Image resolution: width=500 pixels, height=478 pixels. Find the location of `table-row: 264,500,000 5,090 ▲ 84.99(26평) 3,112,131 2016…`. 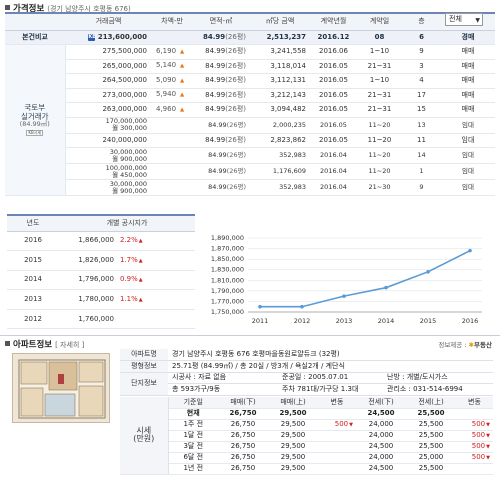

table-row: 264,500,000 5,090 ▲ 84.99(26평) 3,112,131 2016… is located at coordinates (250, 81).